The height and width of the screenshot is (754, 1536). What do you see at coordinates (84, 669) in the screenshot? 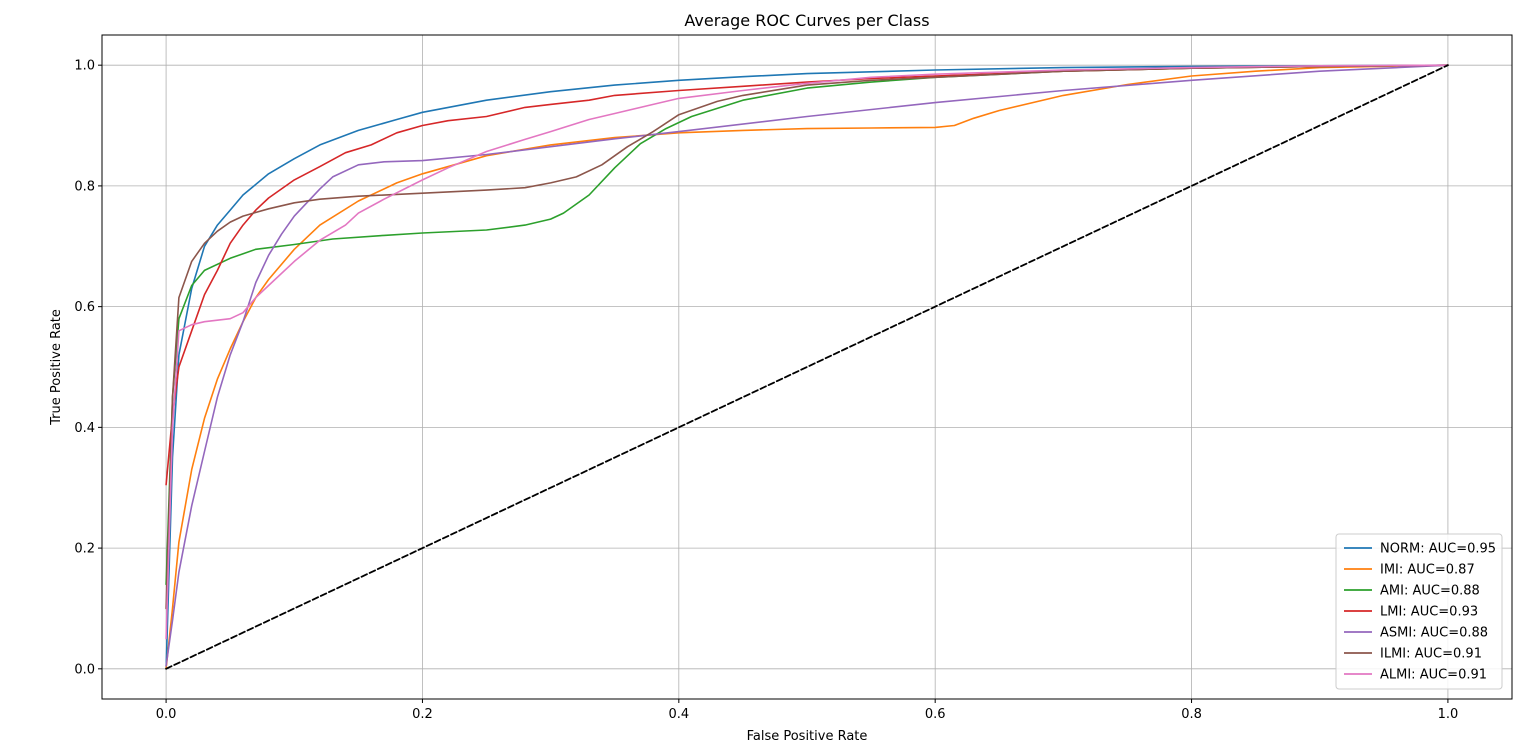
I see `y-tick-label: 0.0` at bounding box center [84, 669].